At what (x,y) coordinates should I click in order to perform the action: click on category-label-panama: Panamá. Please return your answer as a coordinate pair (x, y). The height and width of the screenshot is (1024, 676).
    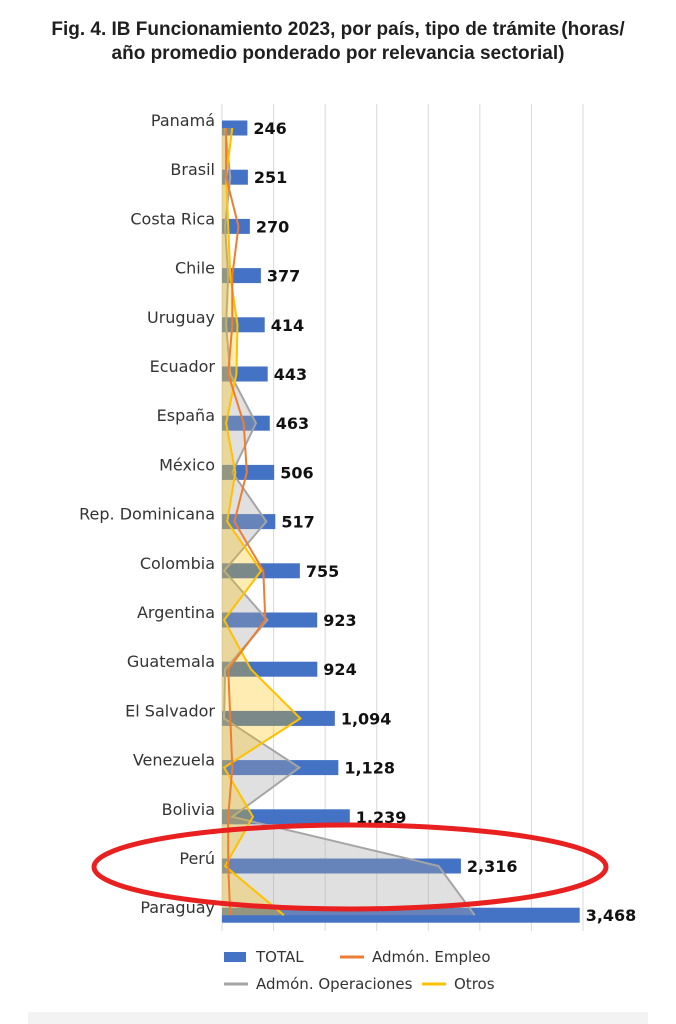
    Looking at the image, I should click on (183, 120).